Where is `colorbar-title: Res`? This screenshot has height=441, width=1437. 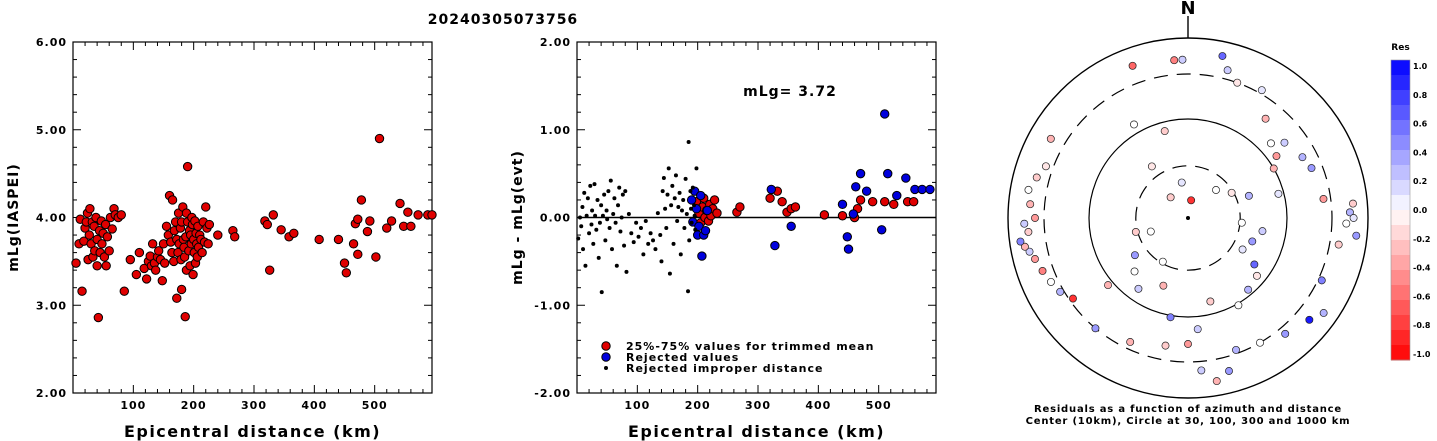
colorbar-title: Res is located at coordinates (1400, 48).